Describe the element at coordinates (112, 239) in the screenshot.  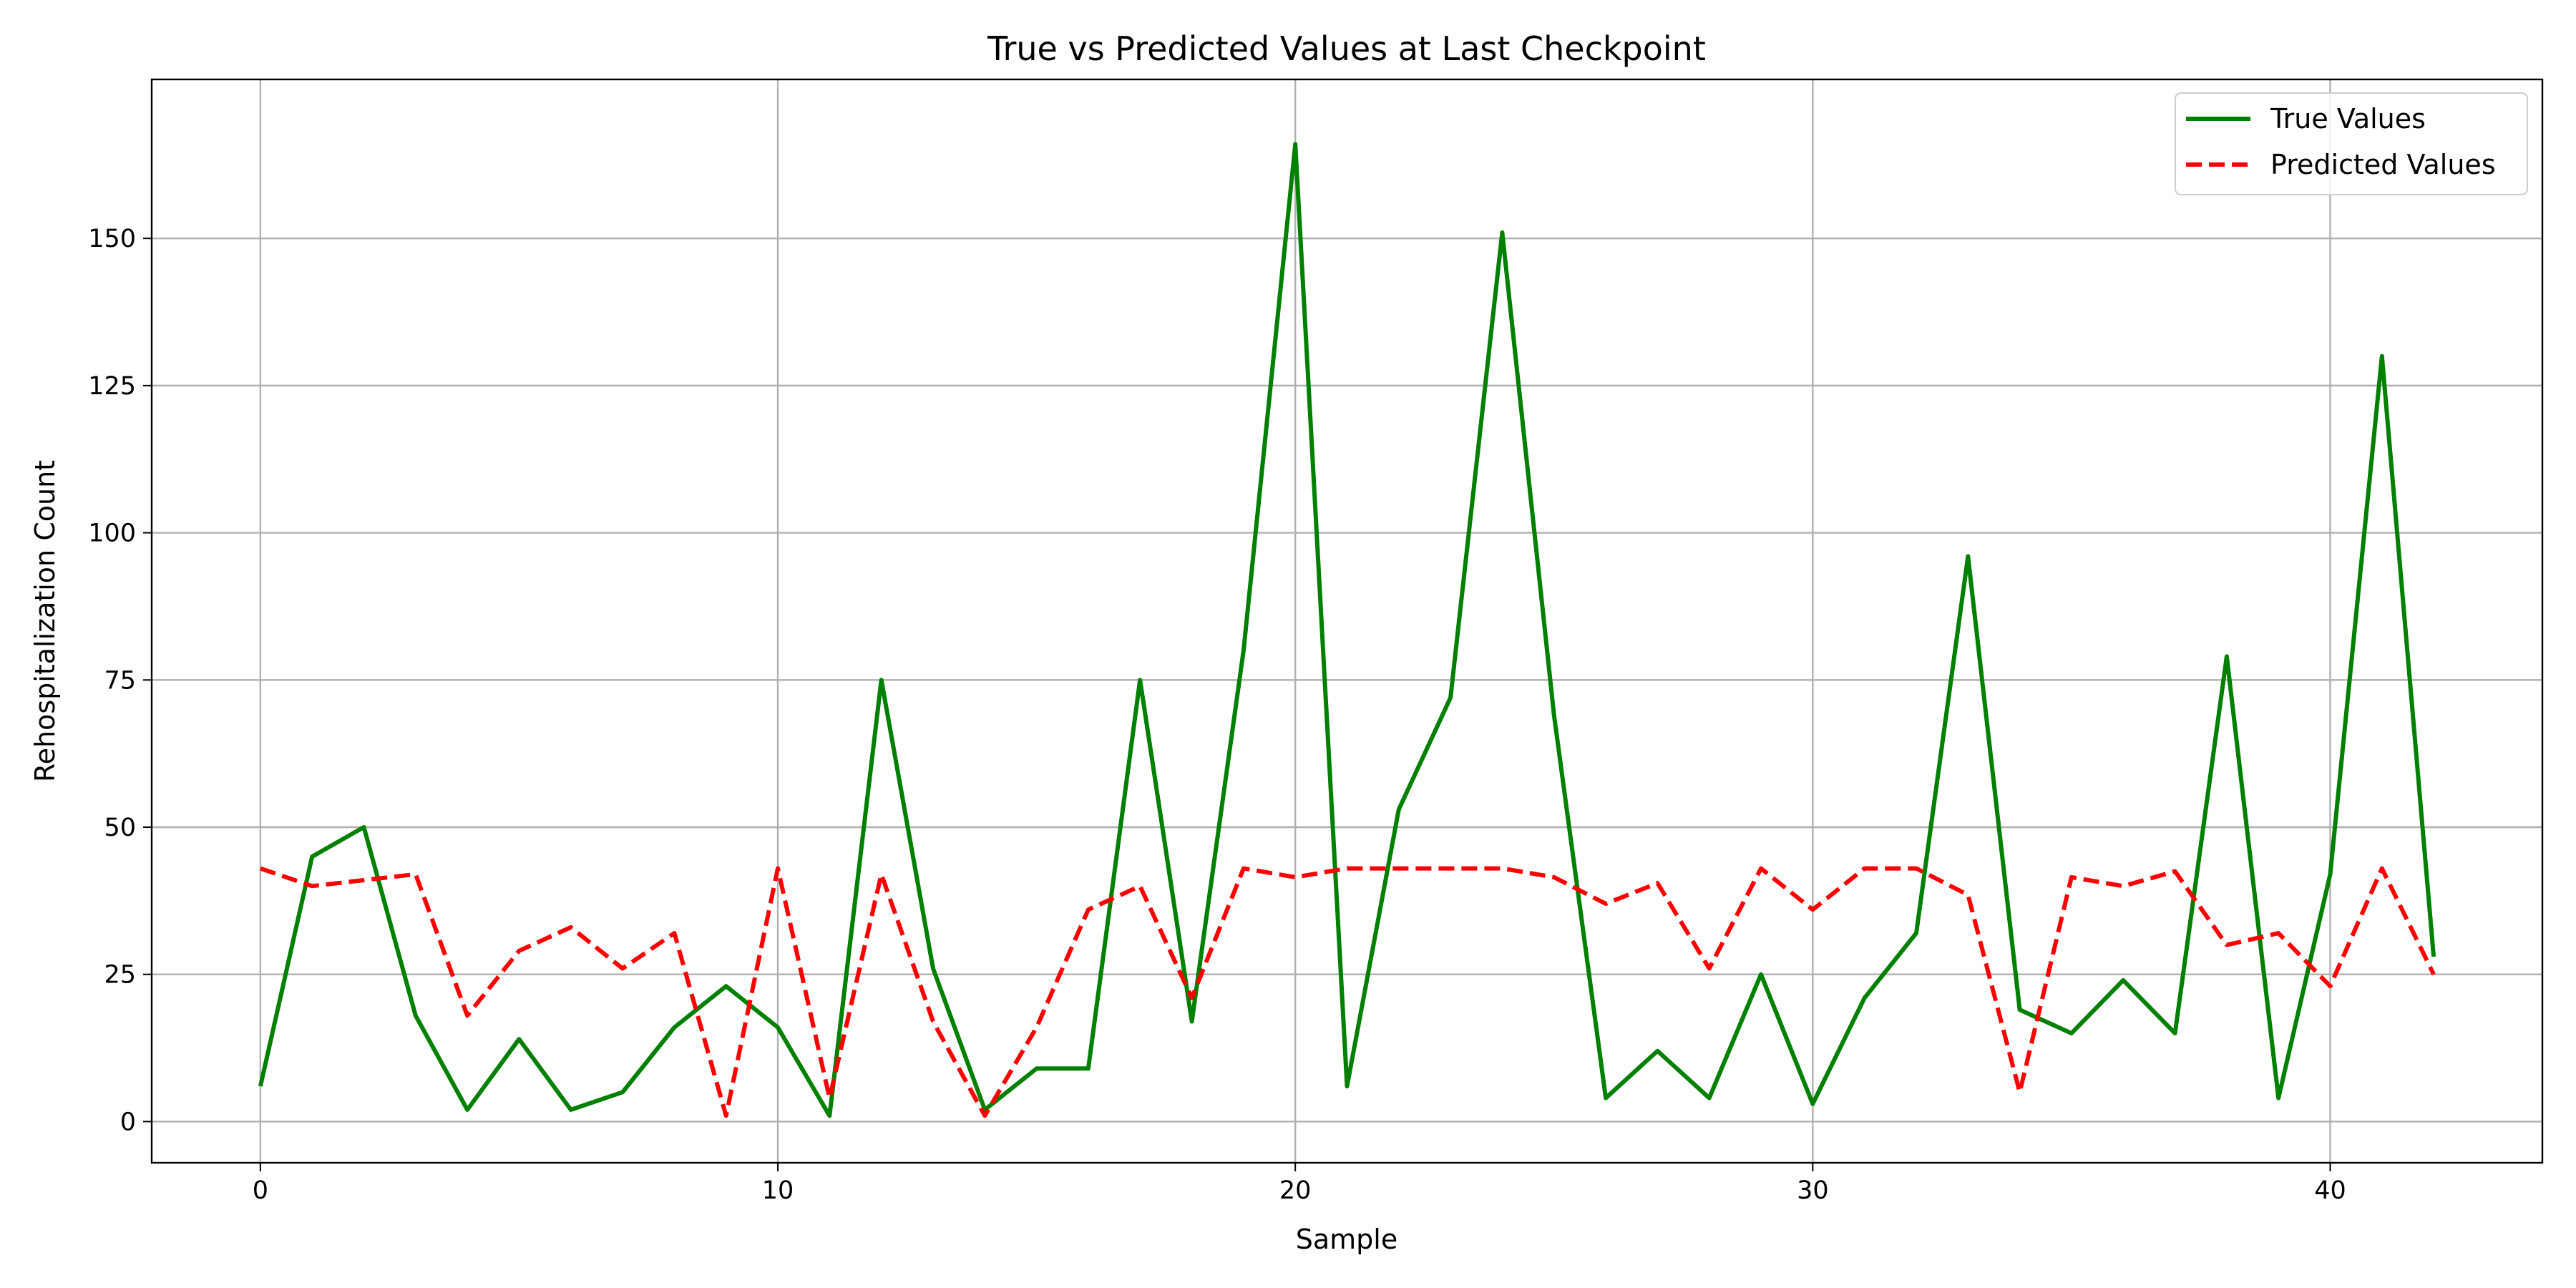
I see `y-tick-label: 150` at that location.